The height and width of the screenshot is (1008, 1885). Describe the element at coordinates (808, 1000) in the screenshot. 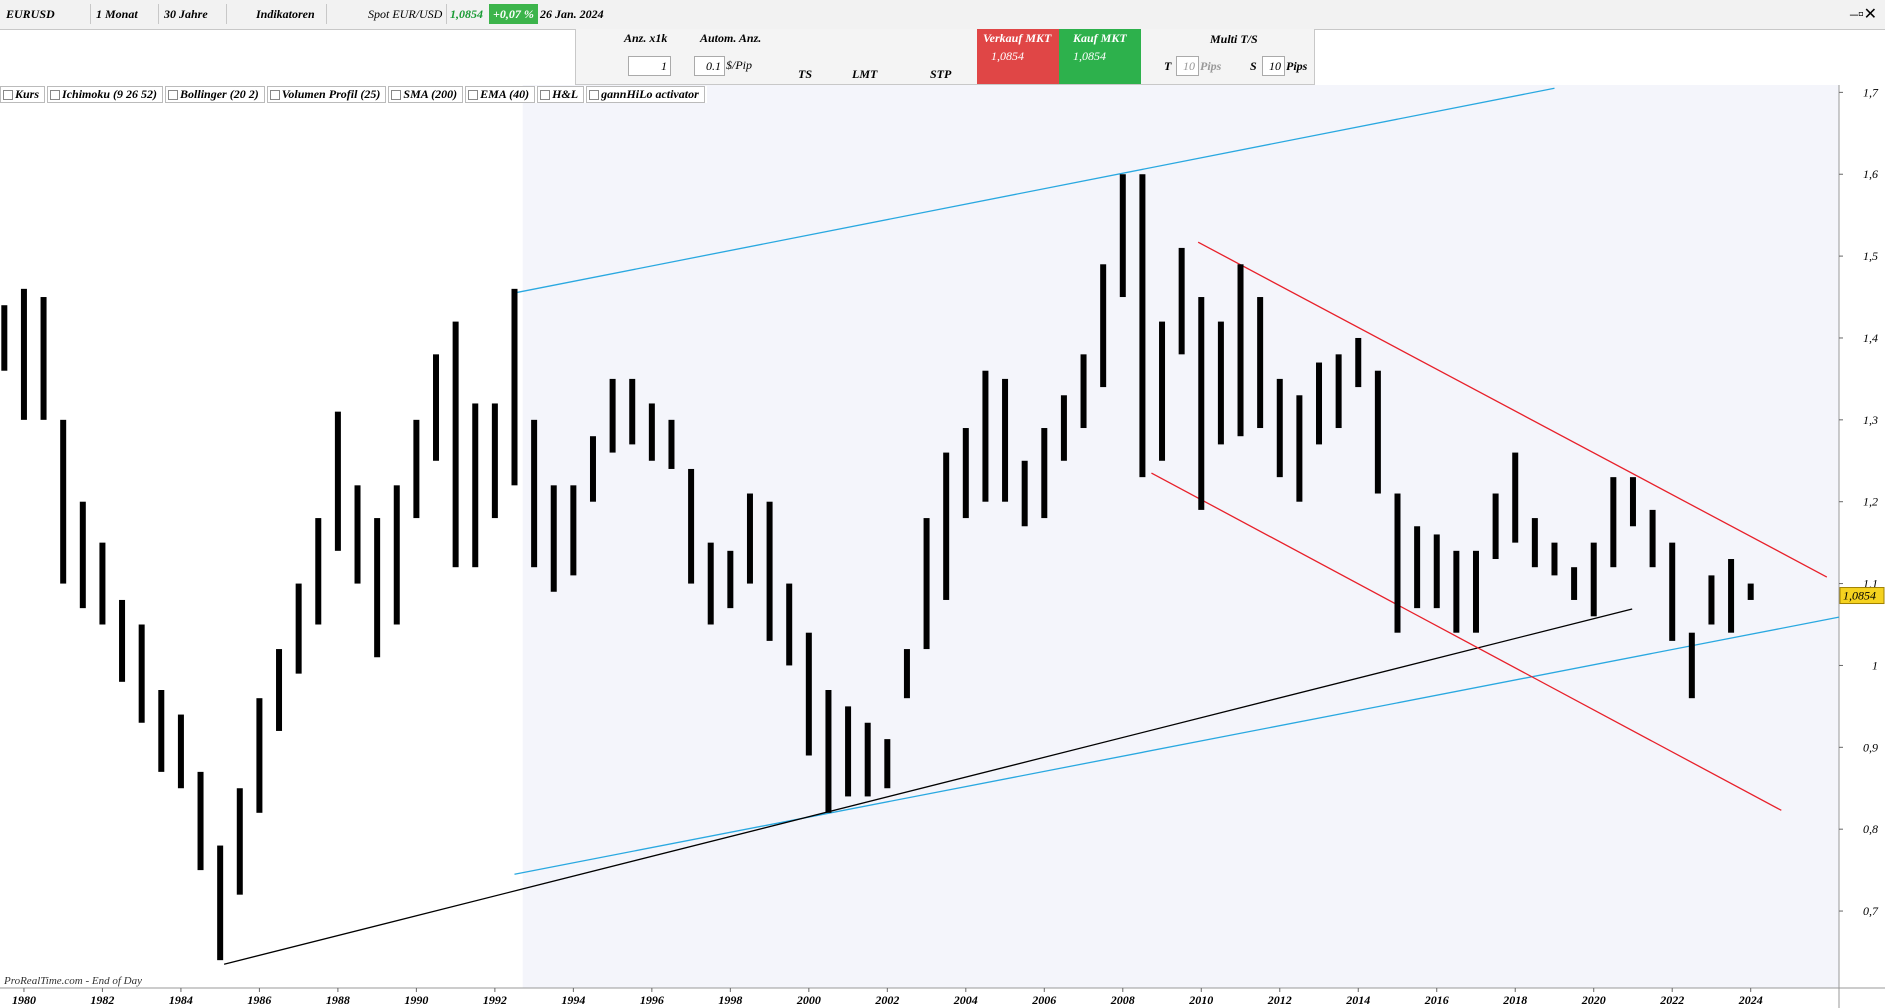

I see `x-tick-label: 2000` at that location.